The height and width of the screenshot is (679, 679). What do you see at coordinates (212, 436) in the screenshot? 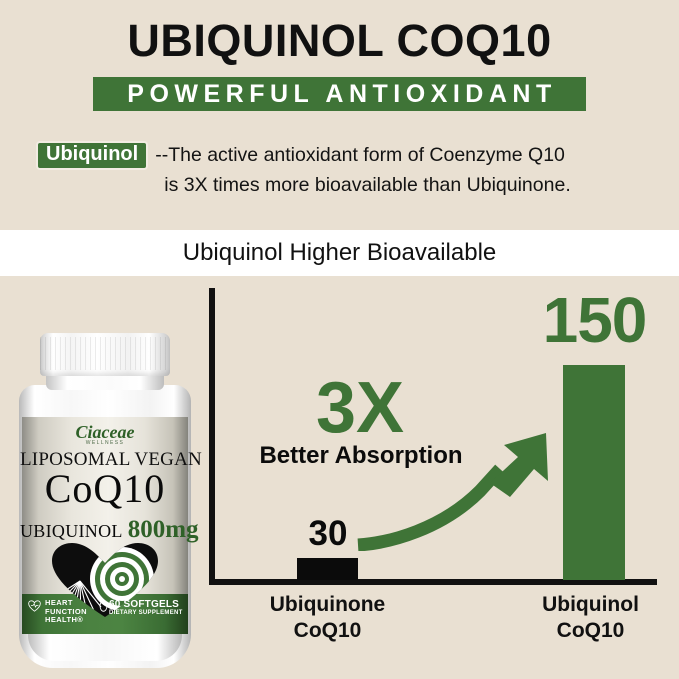
I see `chart-y-axis-line` at bounding box center [212, 436].